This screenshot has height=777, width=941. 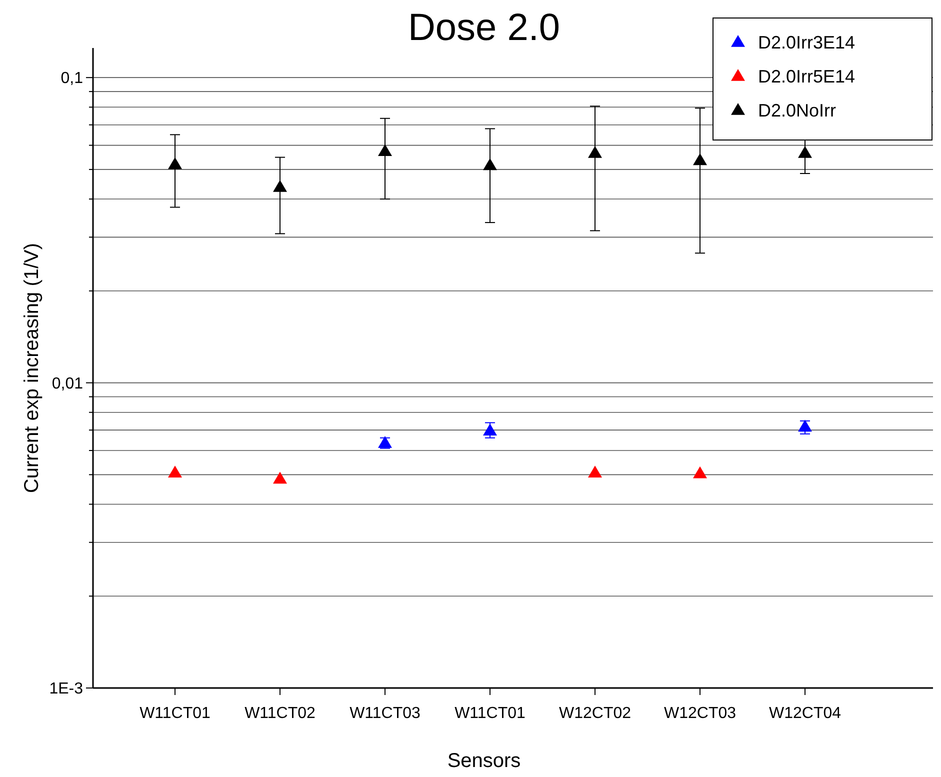 What do you see at coordinates (484, 28) in the screenshot?
I see `chart-title: Dose 2.0` at bounding box center [484, 28].